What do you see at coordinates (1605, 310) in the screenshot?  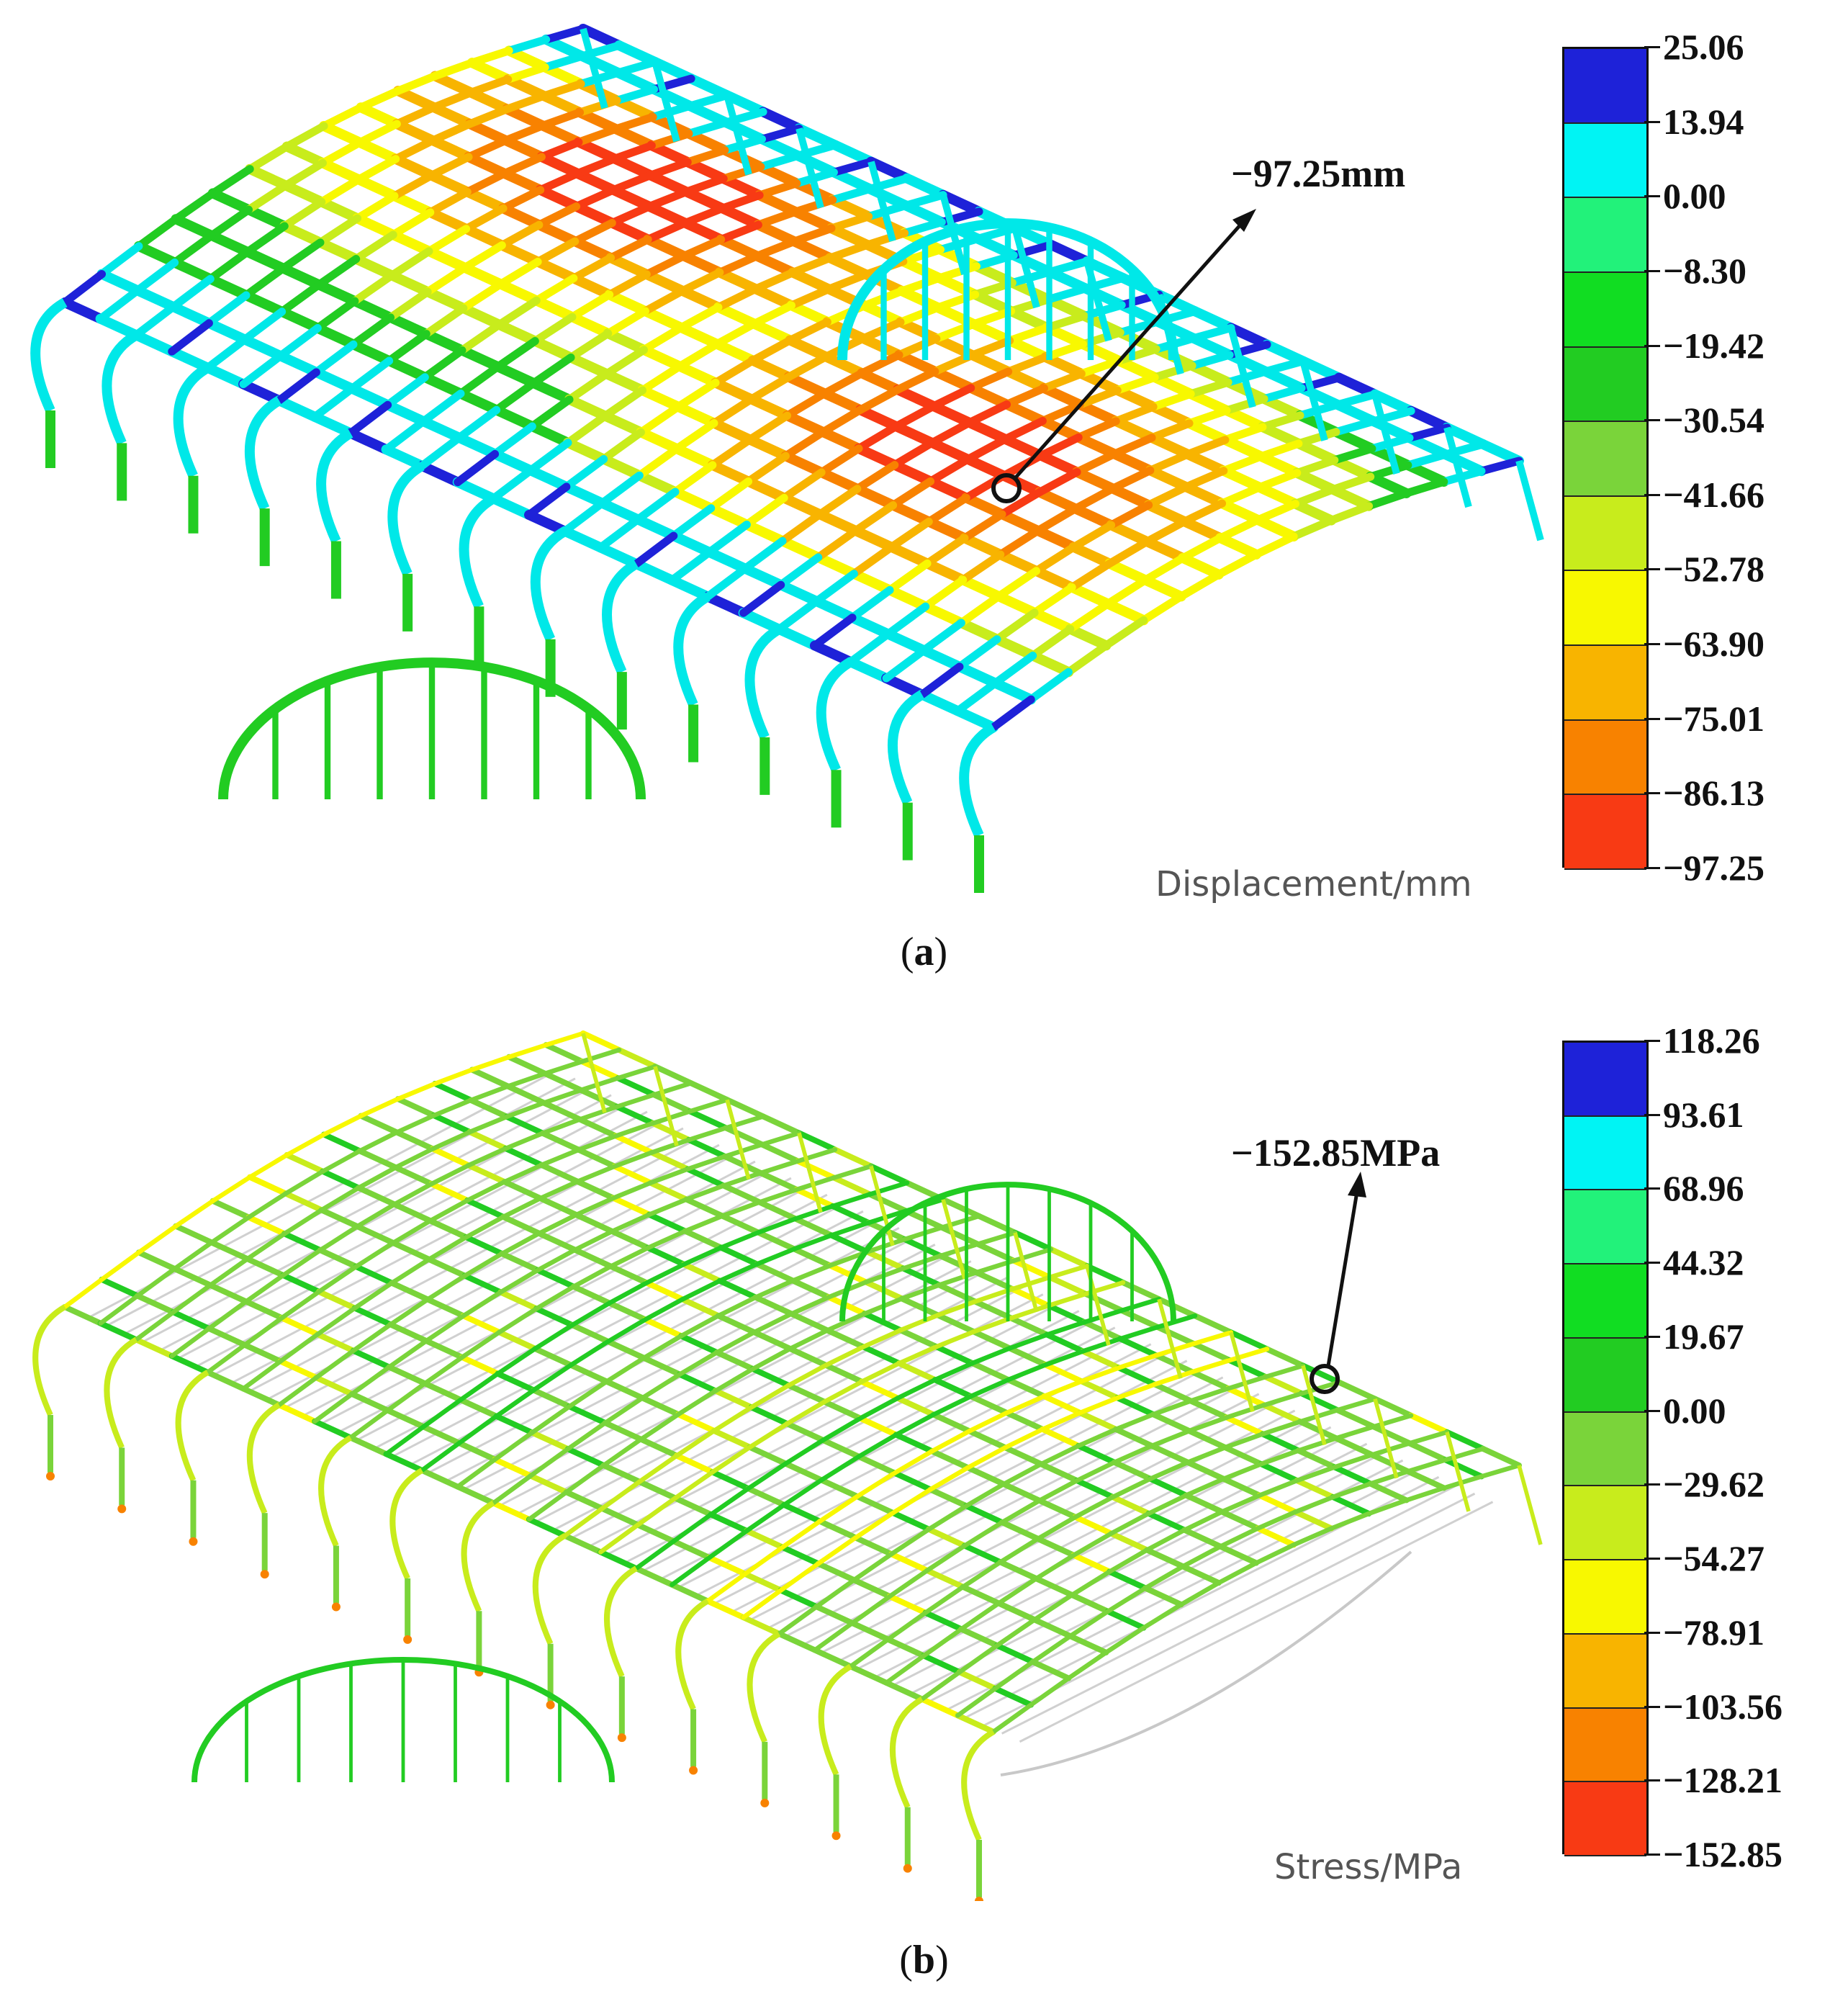 I see `legend-swatch` at bounding box center [1605, 310].